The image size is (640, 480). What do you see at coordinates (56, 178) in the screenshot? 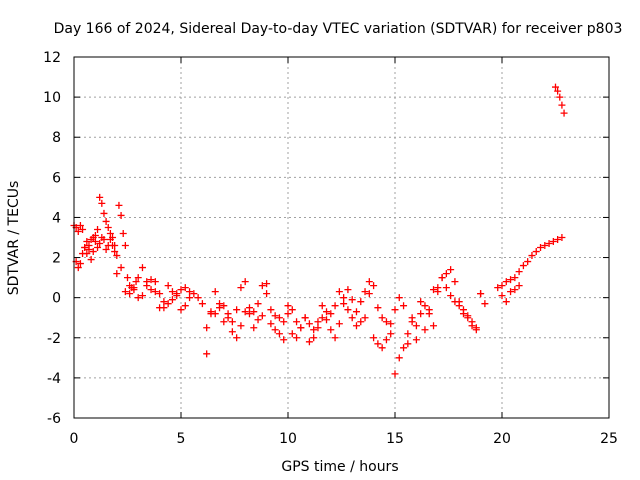
I see `y-tick-label: 6` at bounding box center [56, 178].